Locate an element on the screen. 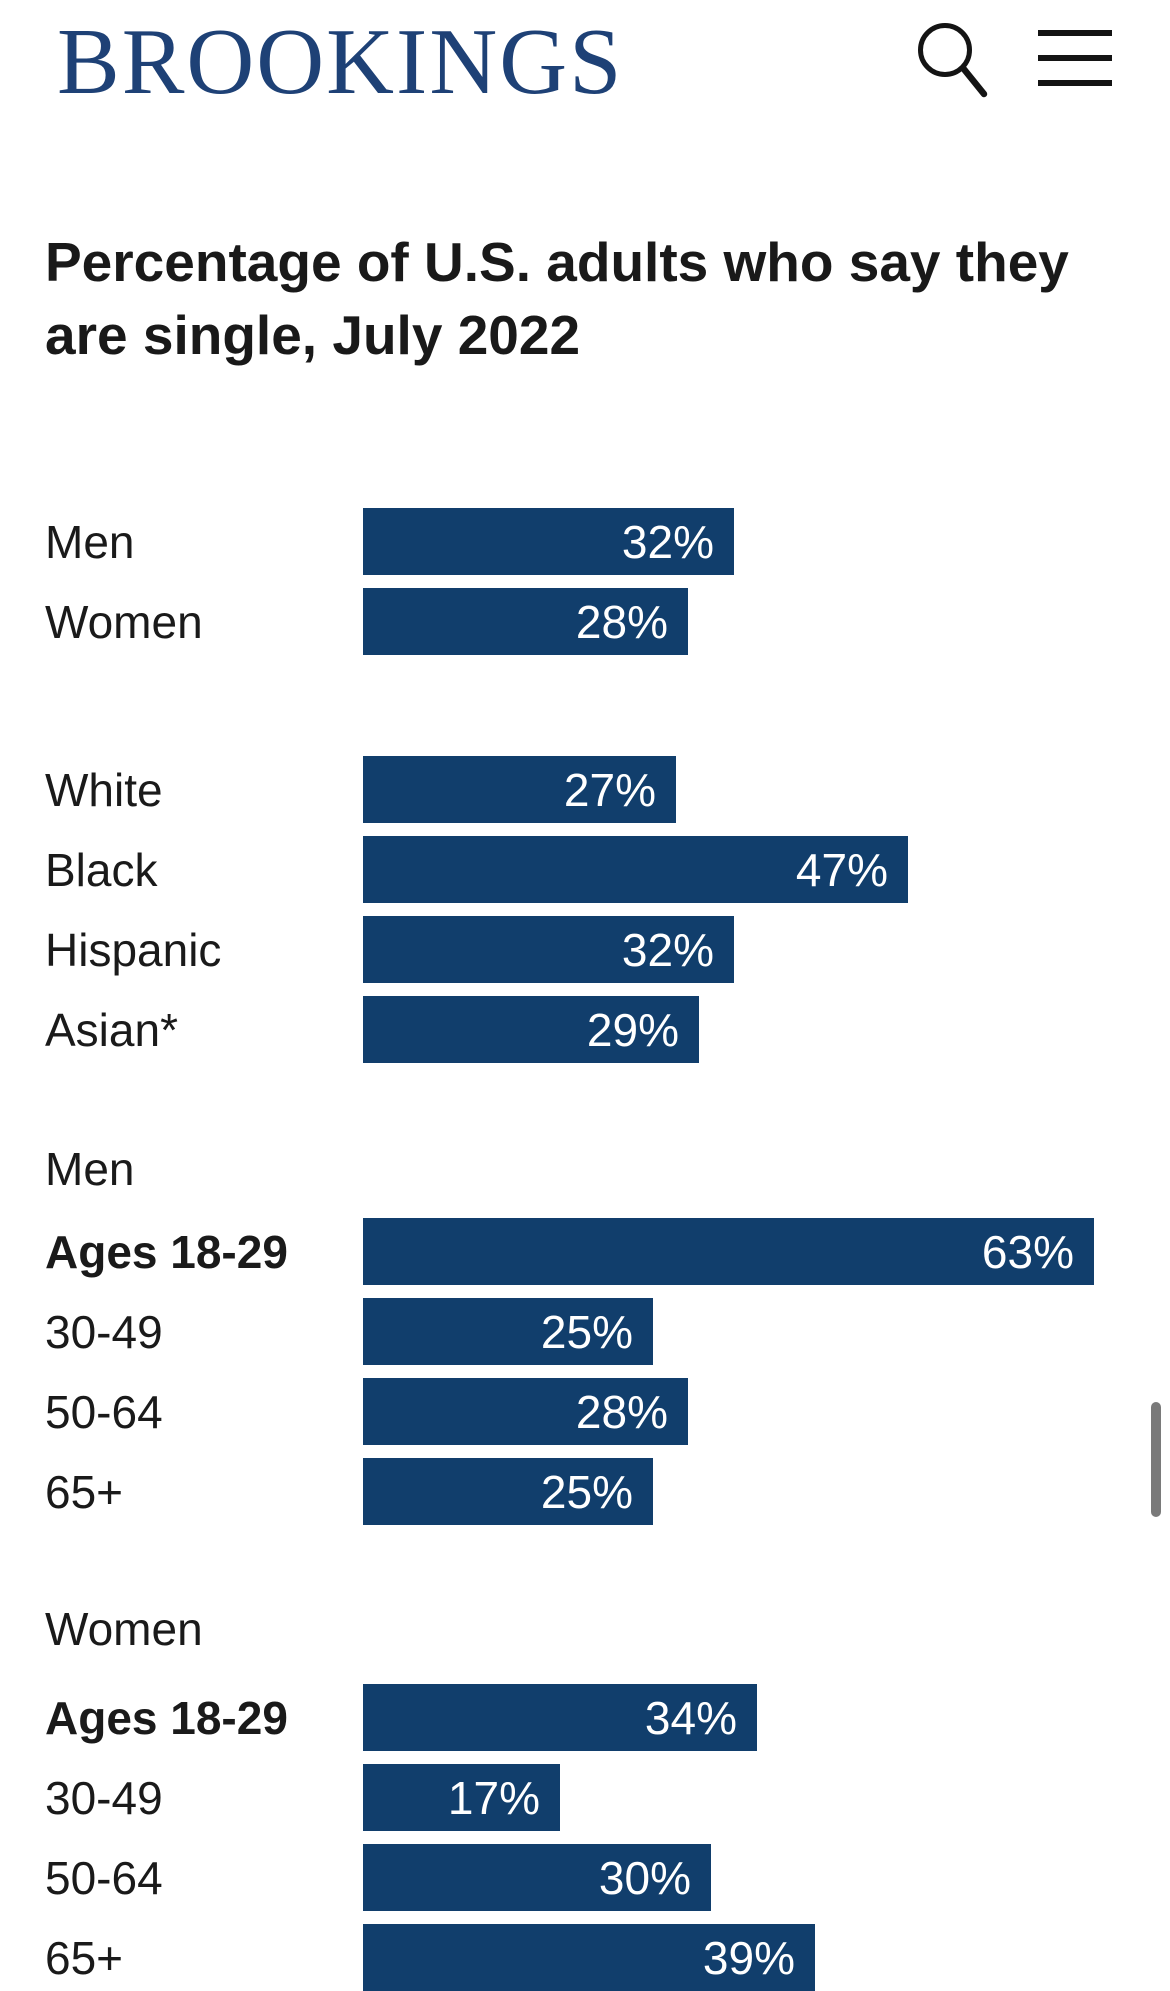  hamburger-menu-icon is located at coordinates (1075, 58).